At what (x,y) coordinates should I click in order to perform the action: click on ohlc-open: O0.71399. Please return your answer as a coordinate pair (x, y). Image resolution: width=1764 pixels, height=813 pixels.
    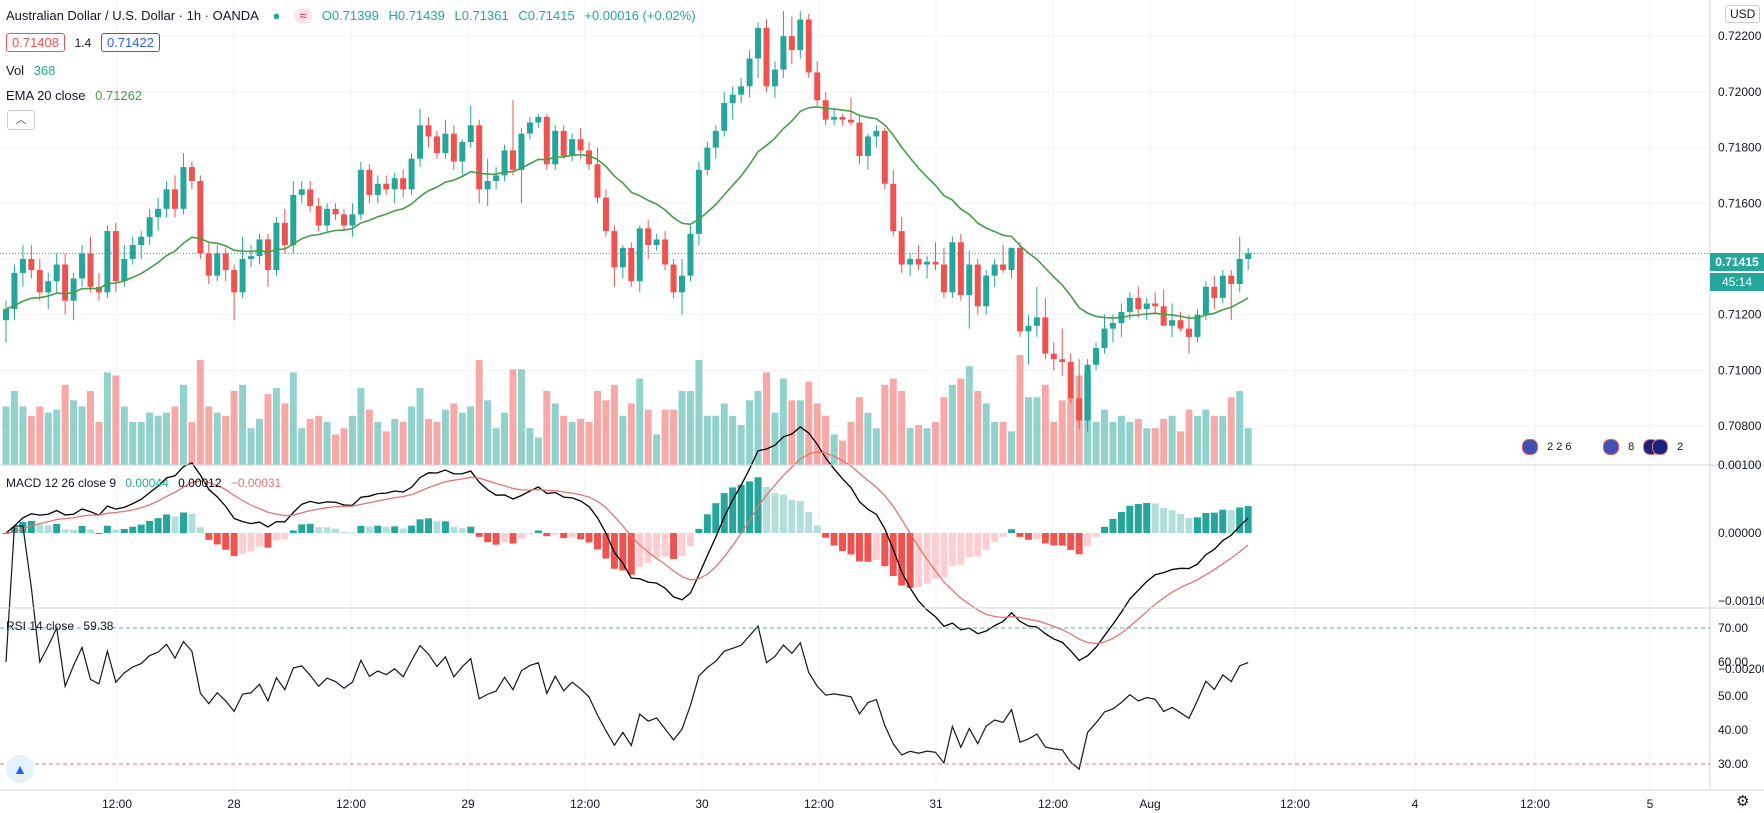
    Looking at the image, I should click on (350, 15).